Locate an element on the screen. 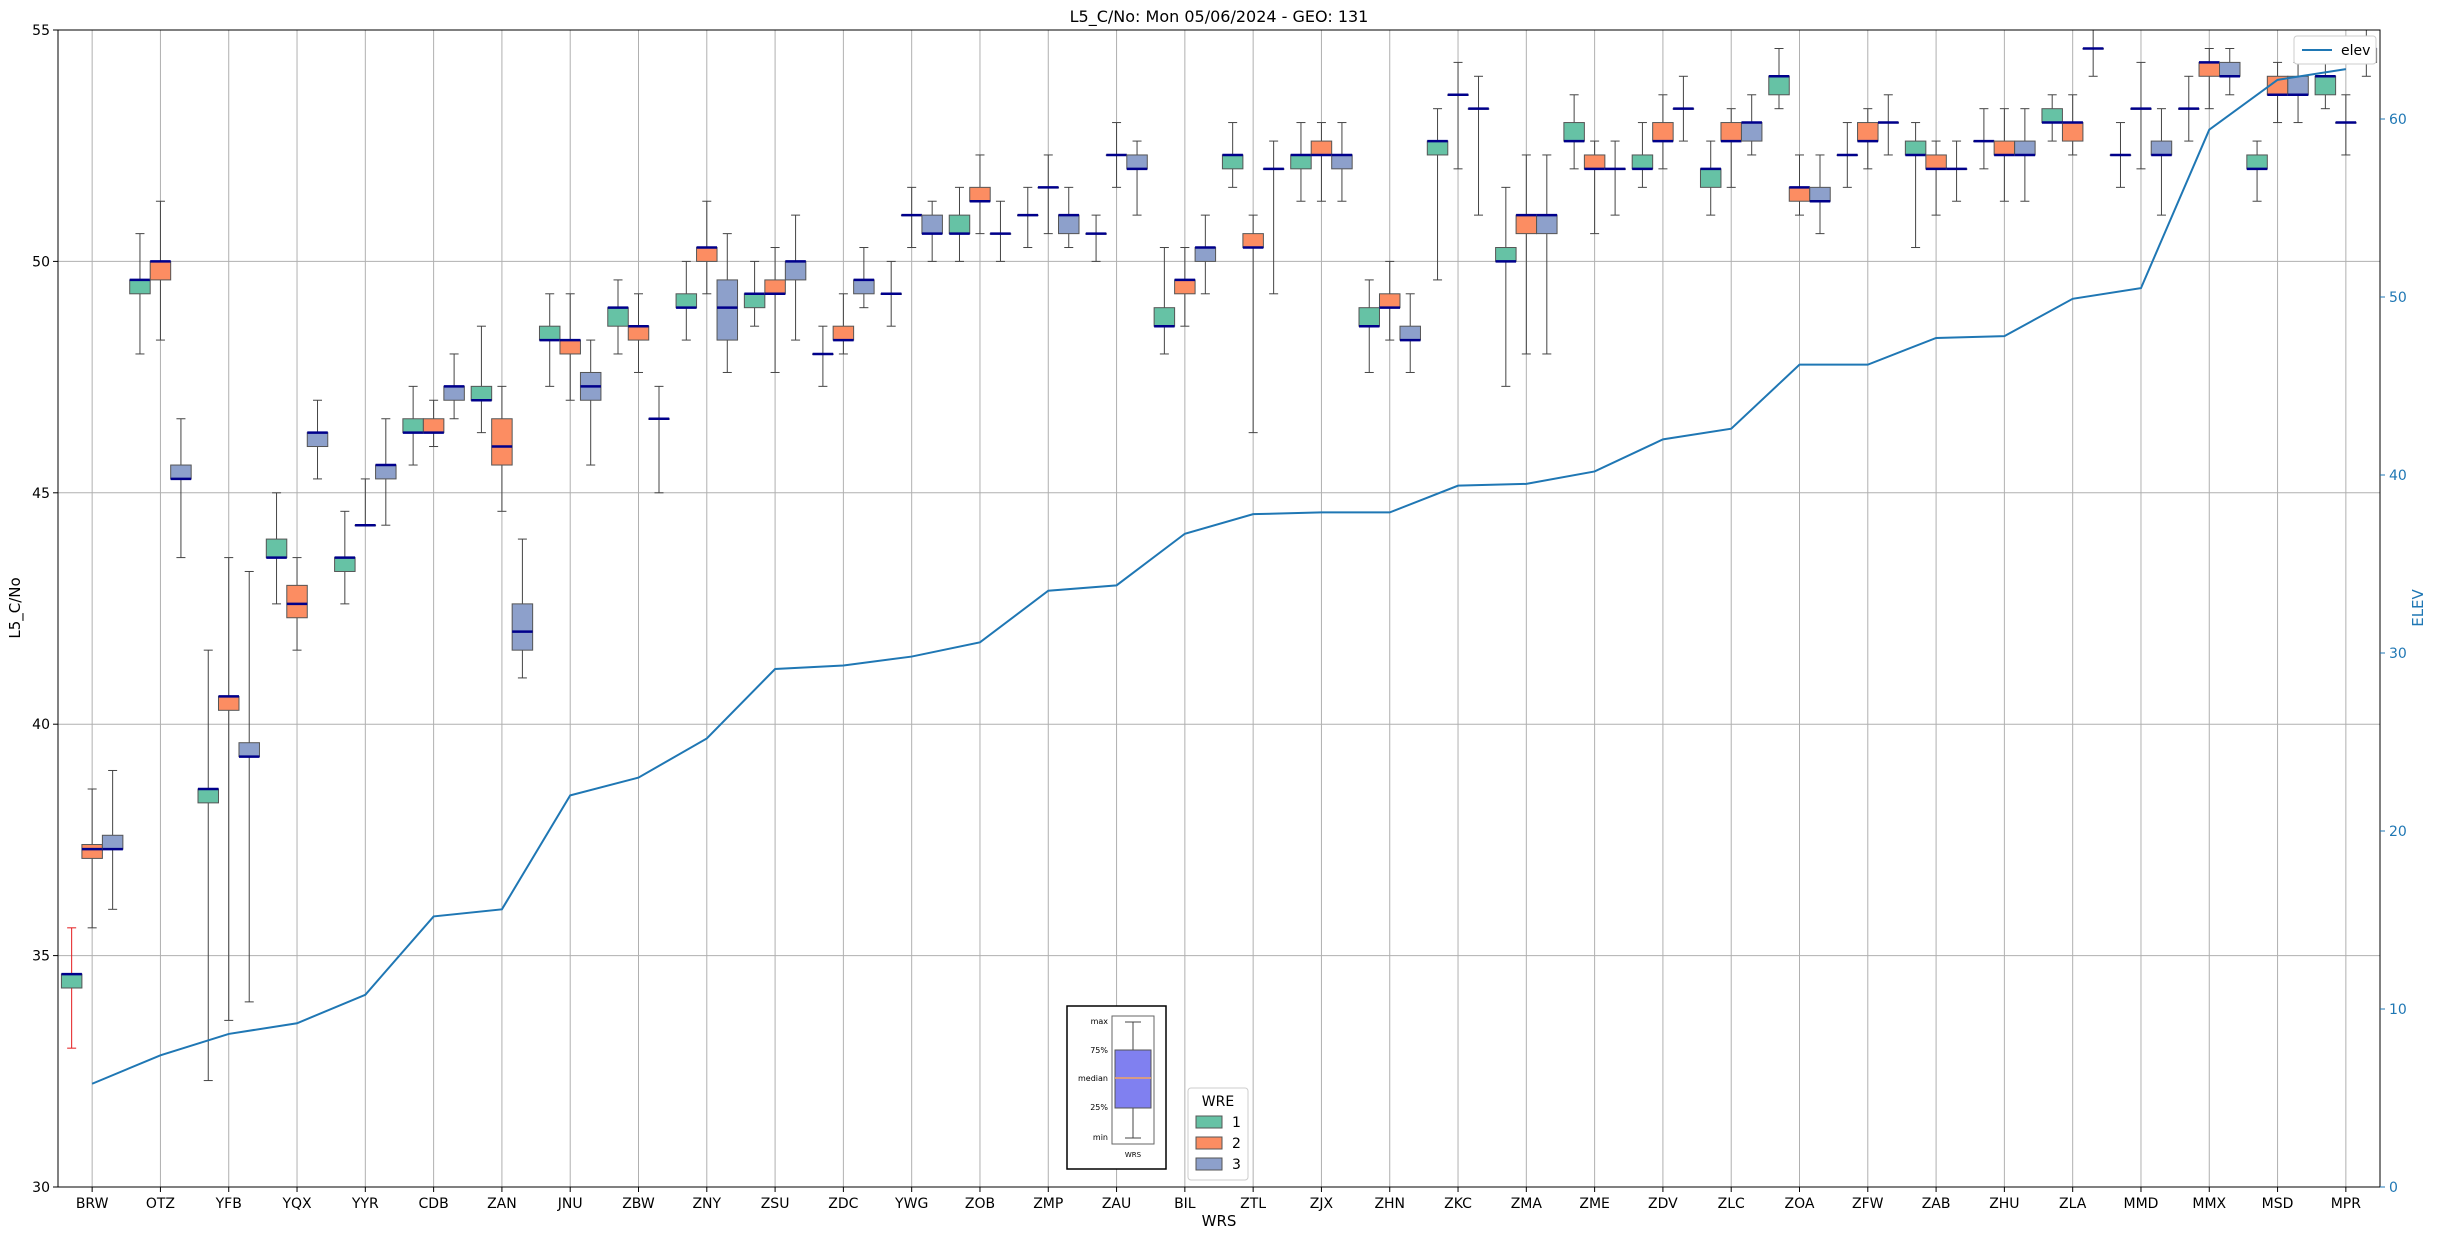 The height and width of the screenshot is (1238, 2439). y-tick-label: 45 is located at coordinates (41, 494).